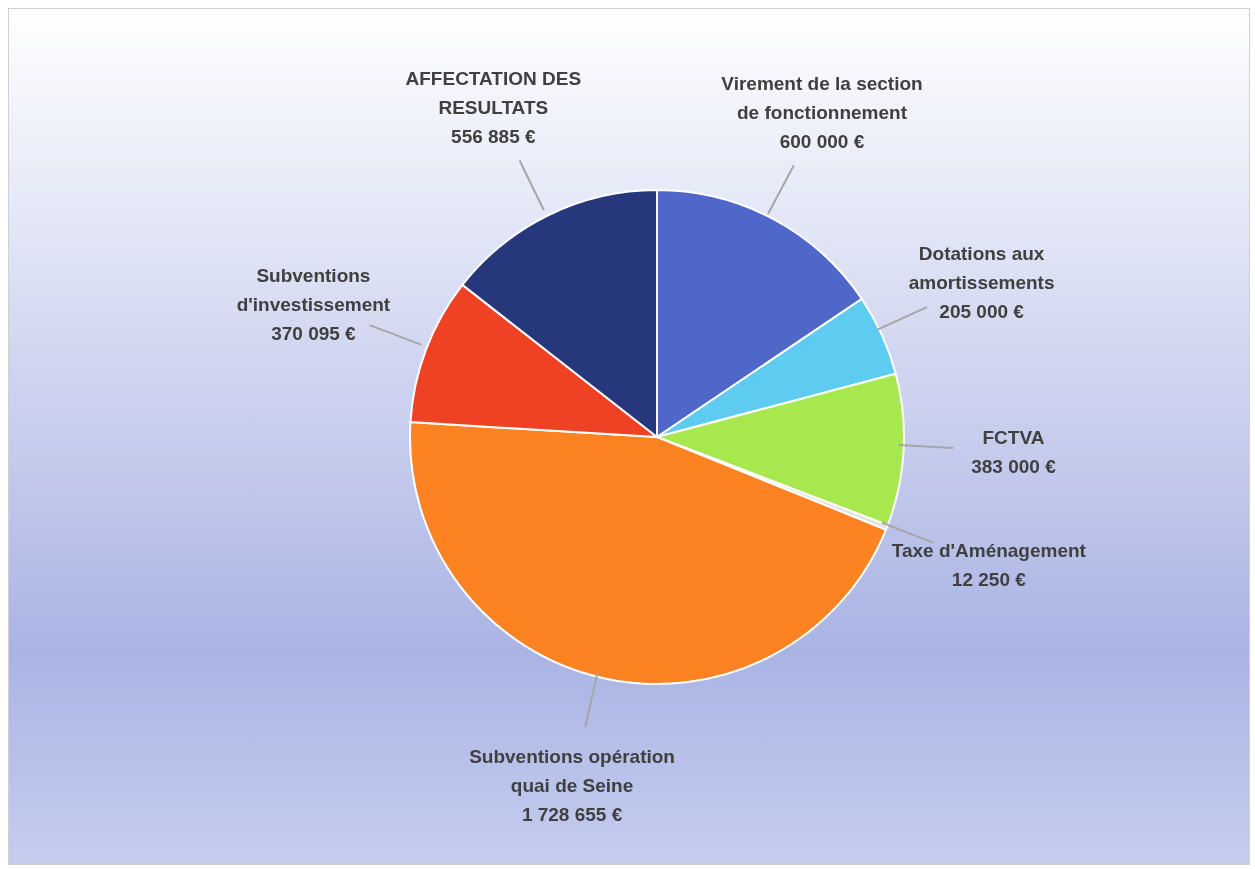  I want to click on slice-label: Subventions opération quai de Seine, so click(572, 770).